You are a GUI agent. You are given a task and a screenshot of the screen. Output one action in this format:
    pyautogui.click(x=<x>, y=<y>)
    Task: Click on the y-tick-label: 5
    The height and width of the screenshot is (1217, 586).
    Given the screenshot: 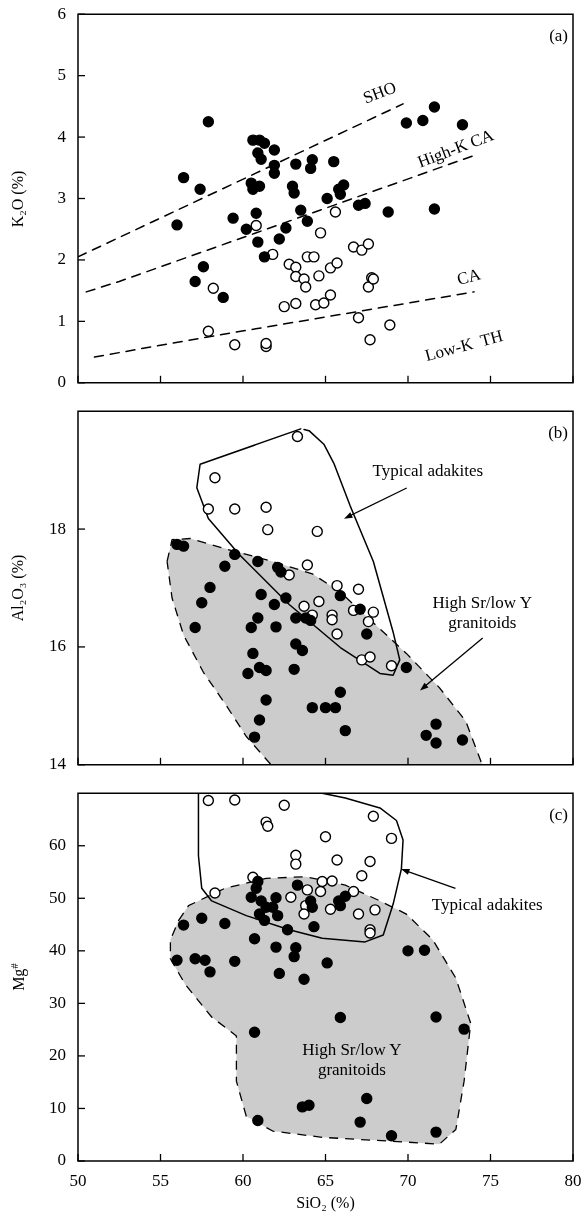 What is the action you would take?
    pyautogui.click(x=61, y=75)
    